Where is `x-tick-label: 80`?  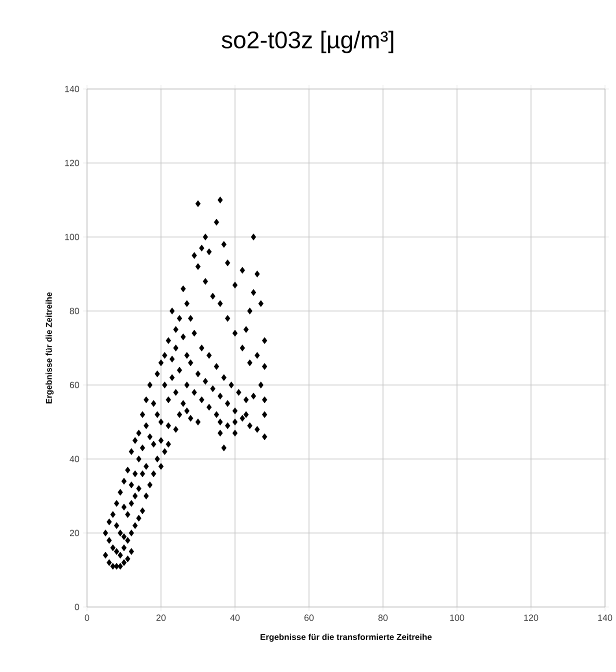
x-tick-label: 80 is located at coordinates (383, 617).